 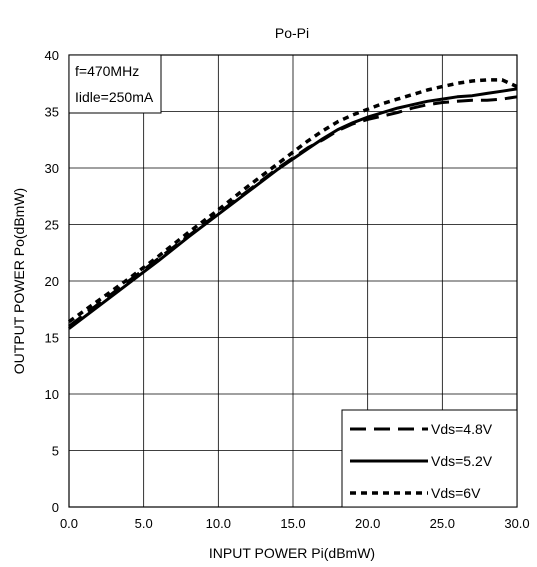 What do you see at coordinates (114, 97) in the screenshot?
I see `annotation-idle-current: Iidle=250mA` at bounding box center [114, 97].